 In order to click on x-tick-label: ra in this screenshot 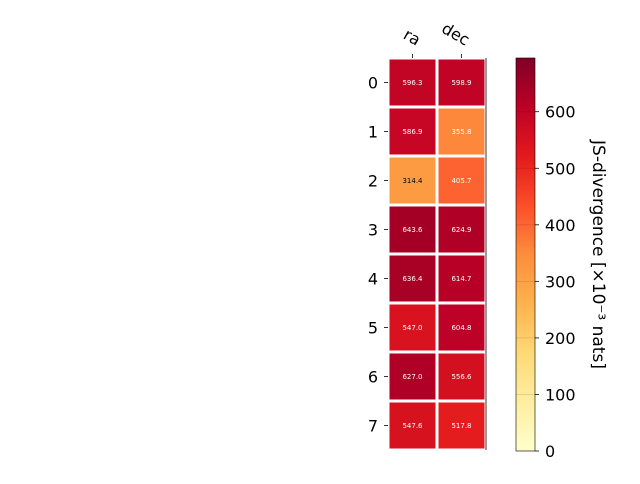, I will do `click(412, 37)`.